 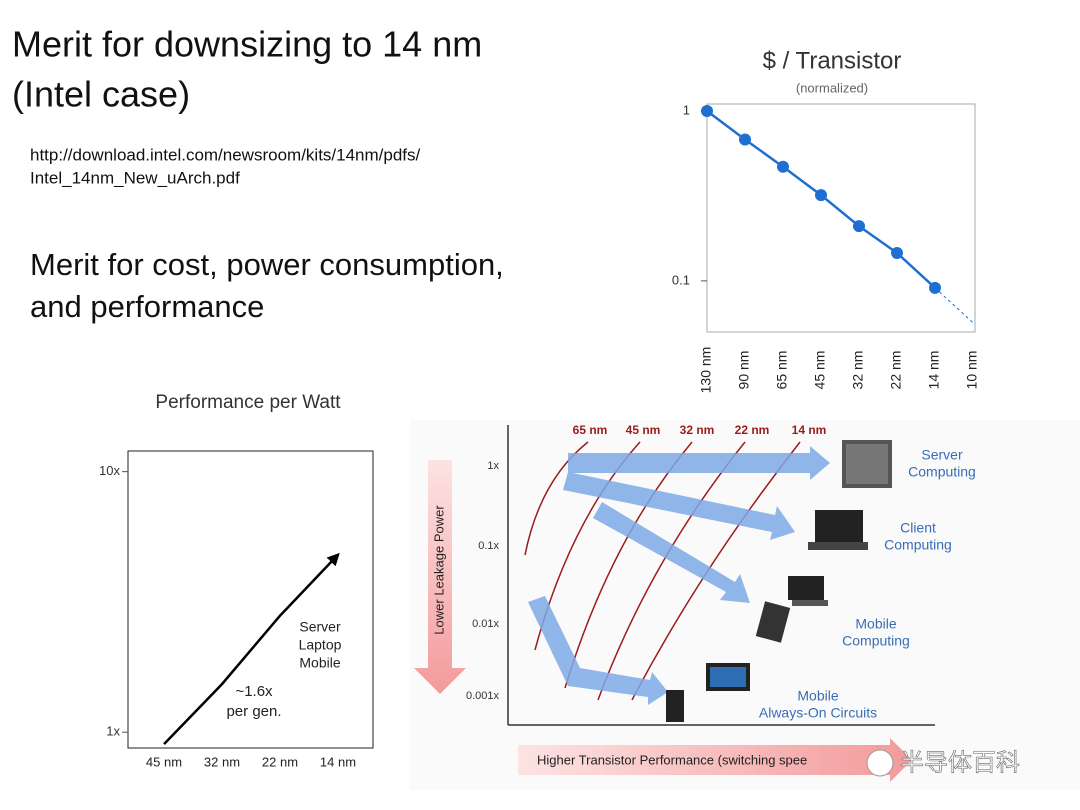 I want to click on y-label: 1x, so click(x=493, y=466).